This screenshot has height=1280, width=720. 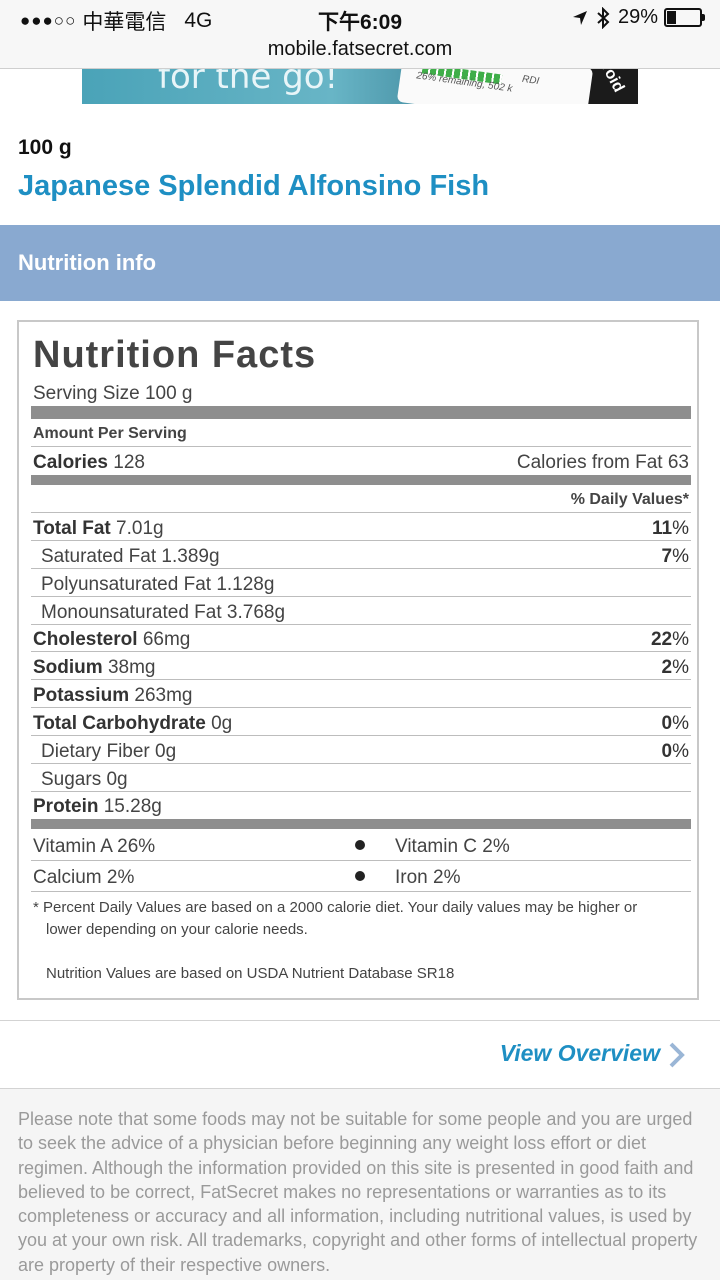 What do you see at coordinates (603, 17) in the screenshot?
I see `bluetooth-icon` at bounding box center [603, 17].